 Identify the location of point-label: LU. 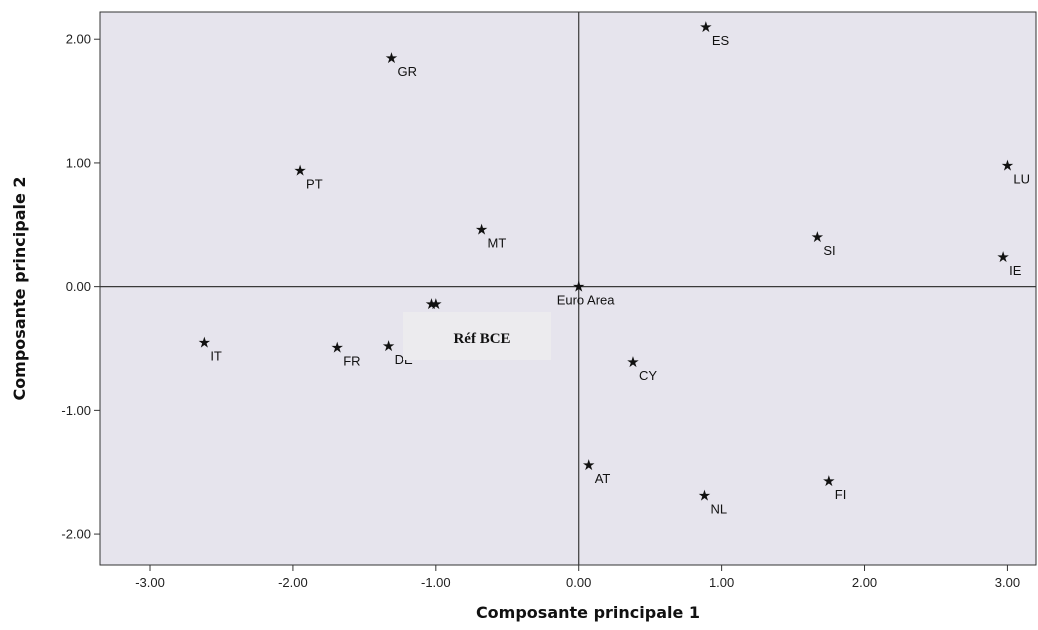
(1021, 178).